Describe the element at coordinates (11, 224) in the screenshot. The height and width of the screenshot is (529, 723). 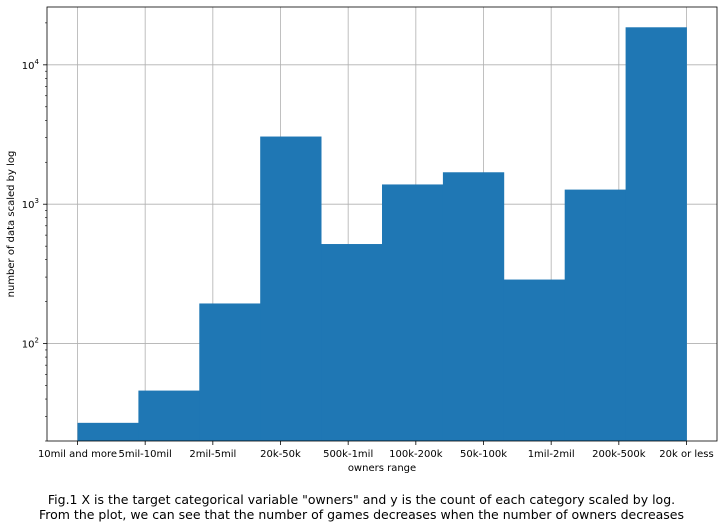
I see `y-axis-label: number of data scaled by log` at that location.